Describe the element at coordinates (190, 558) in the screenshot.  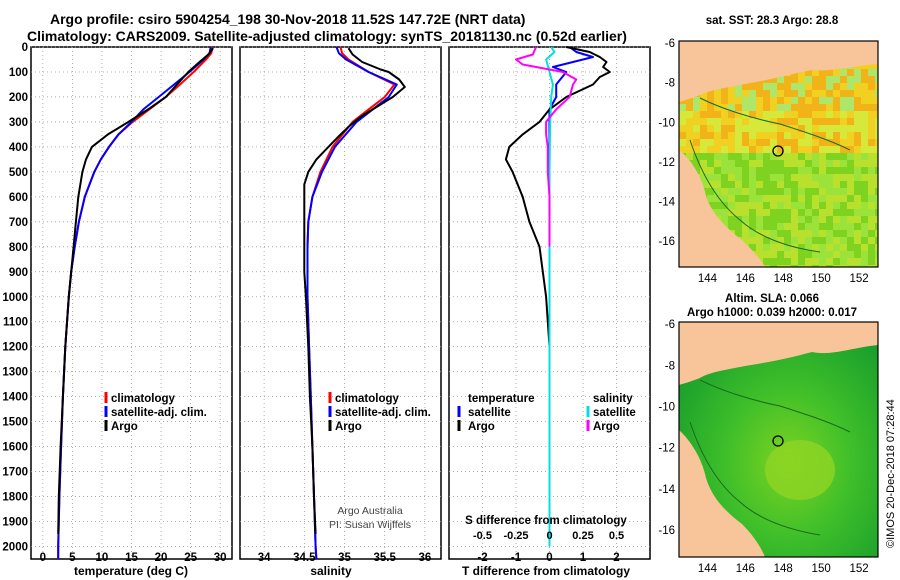
I see `x-tick-label: 25` at that location.